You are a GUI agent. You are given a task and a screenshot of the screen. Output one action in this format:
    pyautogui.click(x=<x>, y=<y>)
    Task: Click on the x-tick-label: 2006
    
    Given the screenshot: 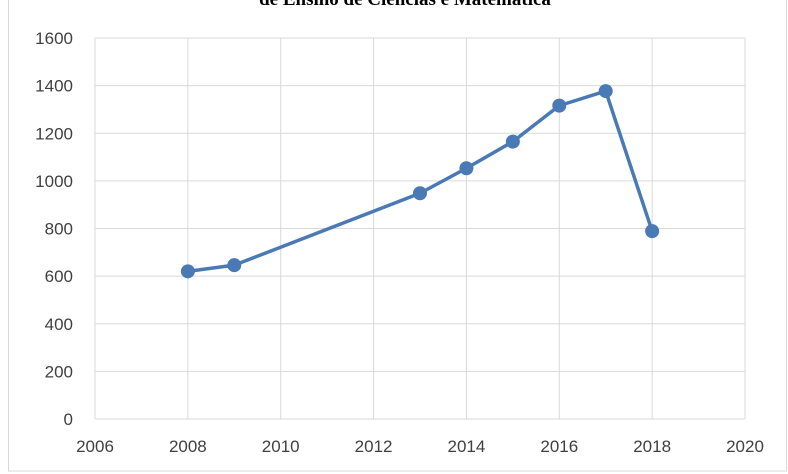 What is the action you would take?
    pyautogui.click(x=95, y=446)
    